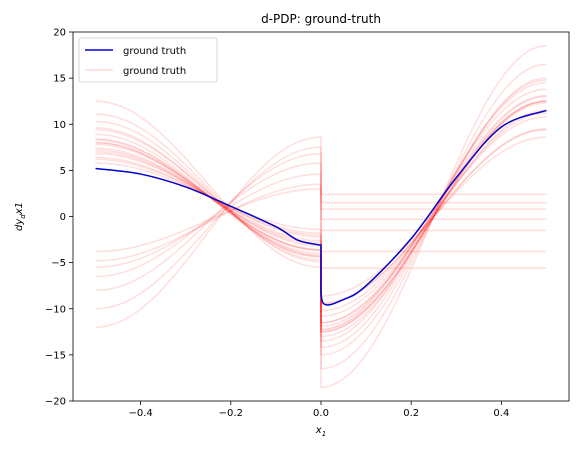  I want to click on y-tick-label: −10, so click(55, 309).